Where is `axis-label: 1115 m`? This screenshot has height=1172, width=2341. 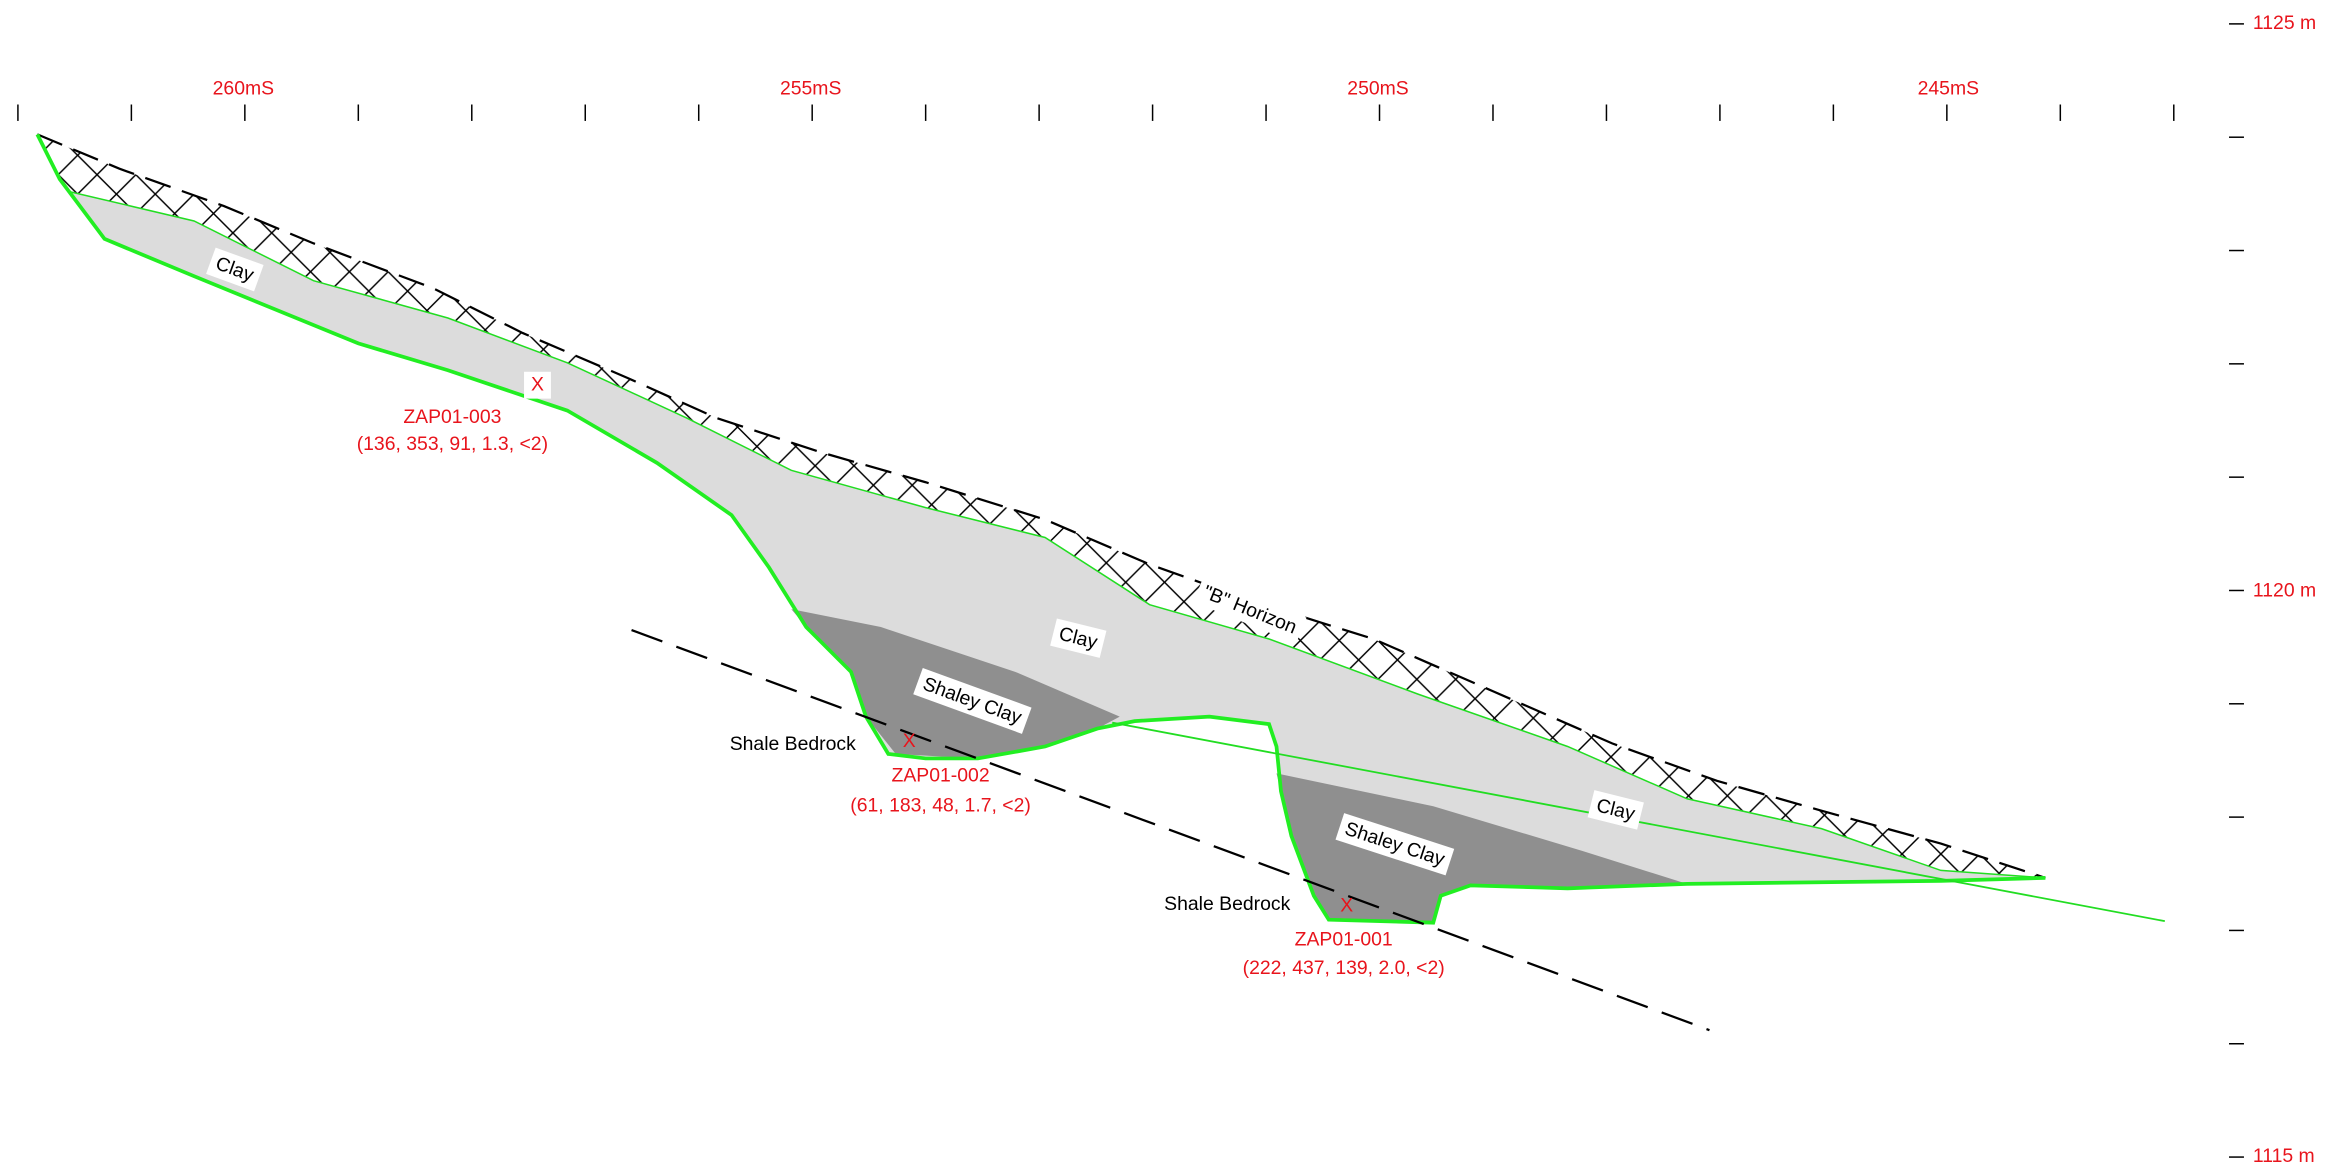
axis-label: 1115 m is located at coordinates (2284, 1156).